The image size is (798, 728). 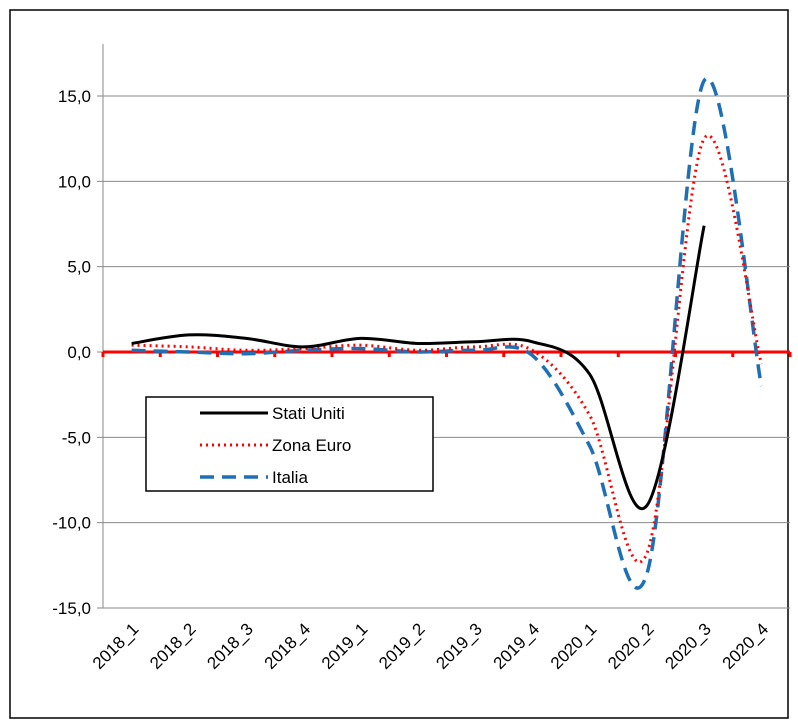 I want to click on y-tick-label: 0,0, so click(x=79, y=352).